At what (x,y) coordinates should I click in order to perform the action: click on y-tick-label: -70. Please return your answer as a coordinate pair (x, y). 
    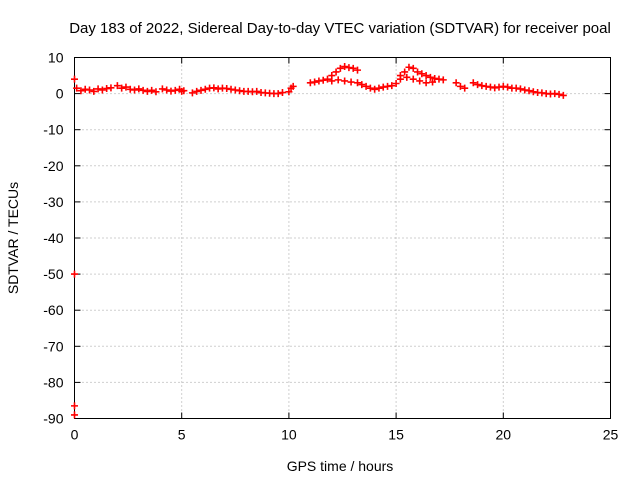
    Looking at the image, I should click on (53, 346).